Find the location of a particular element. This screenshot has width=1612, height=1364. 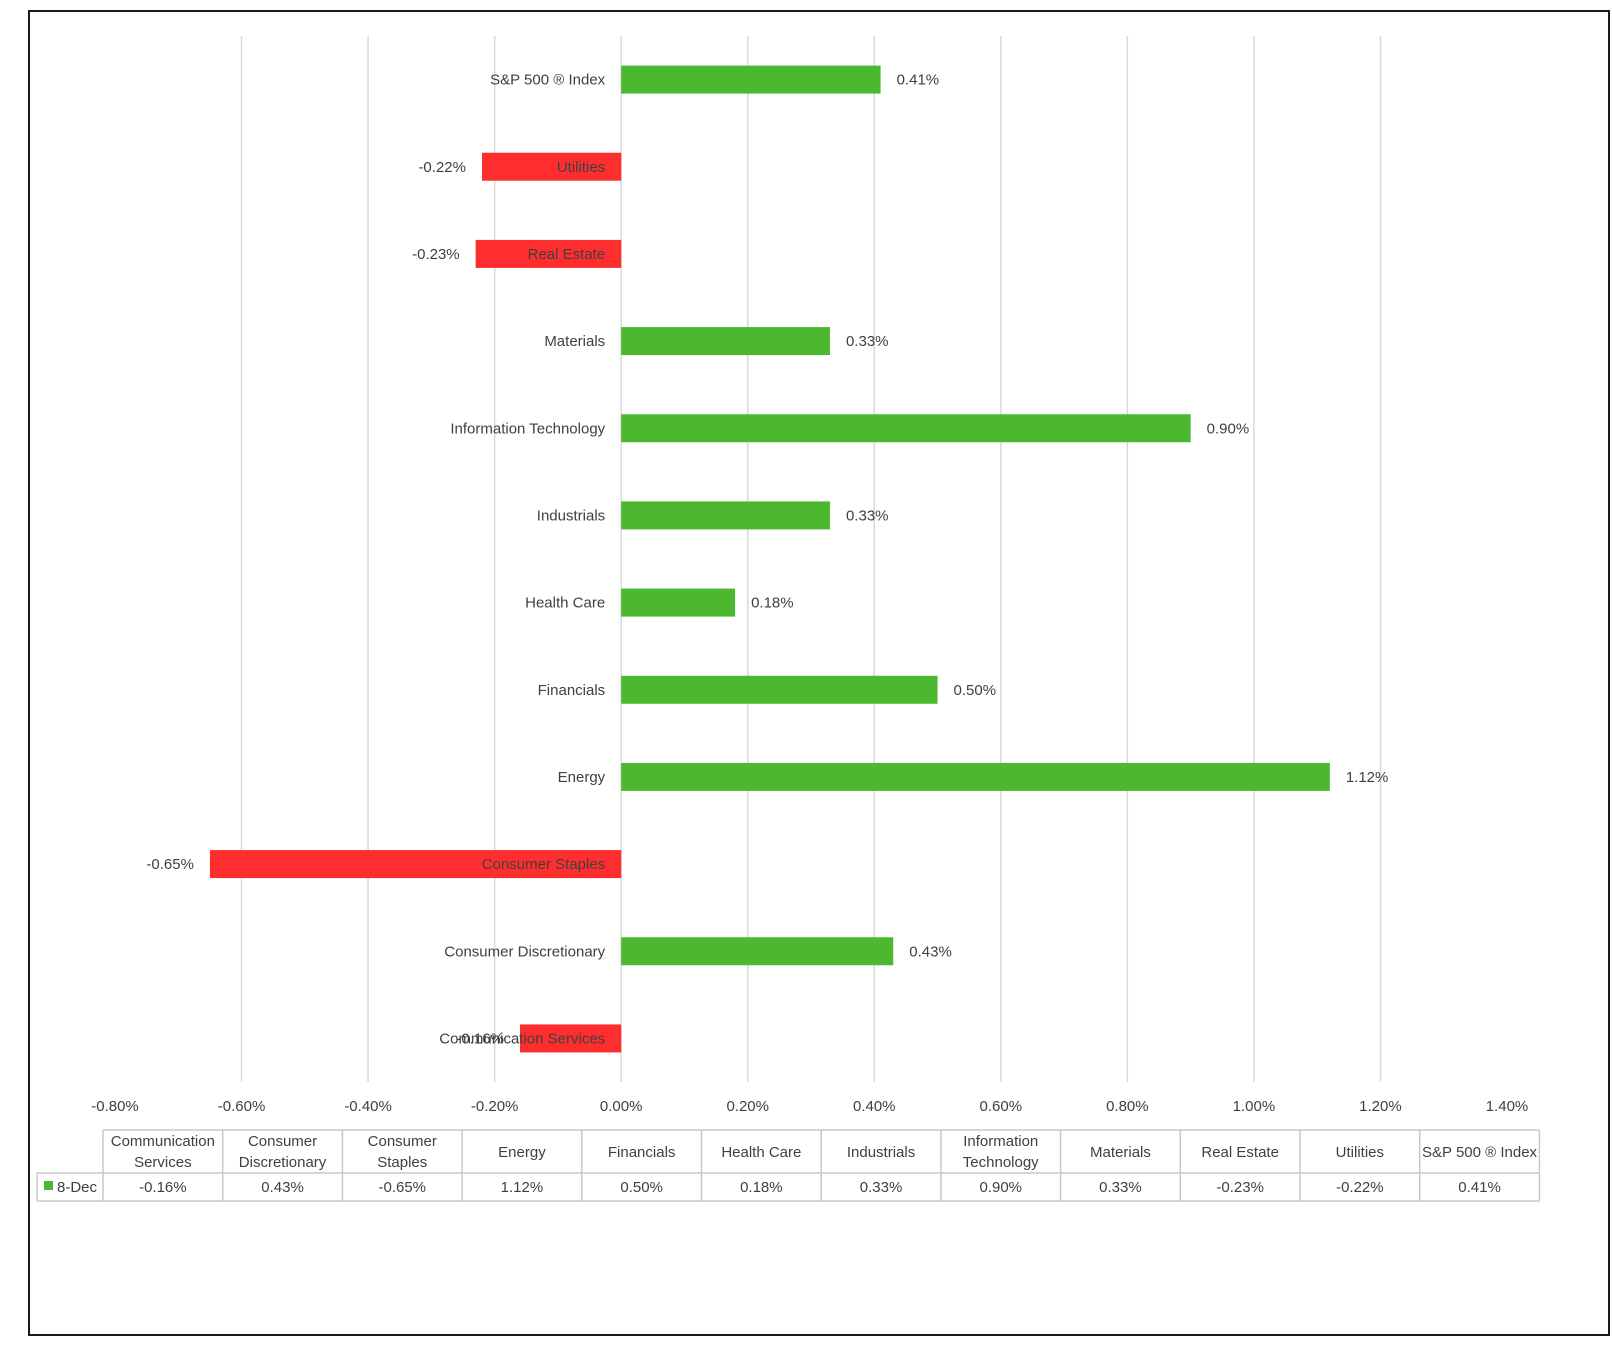

table-header: Discretionary is located at coordinates (283, 1162).